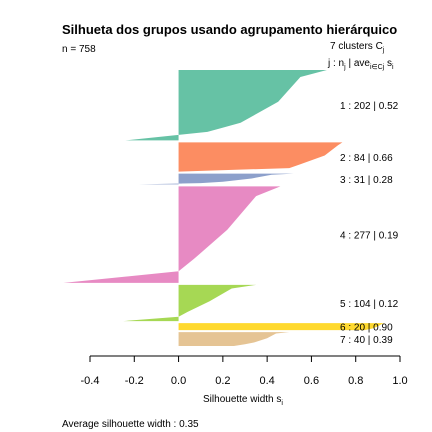 The image size is (432, 432). I want to click on columns-header-nj-sub: j, so click(344, 67).